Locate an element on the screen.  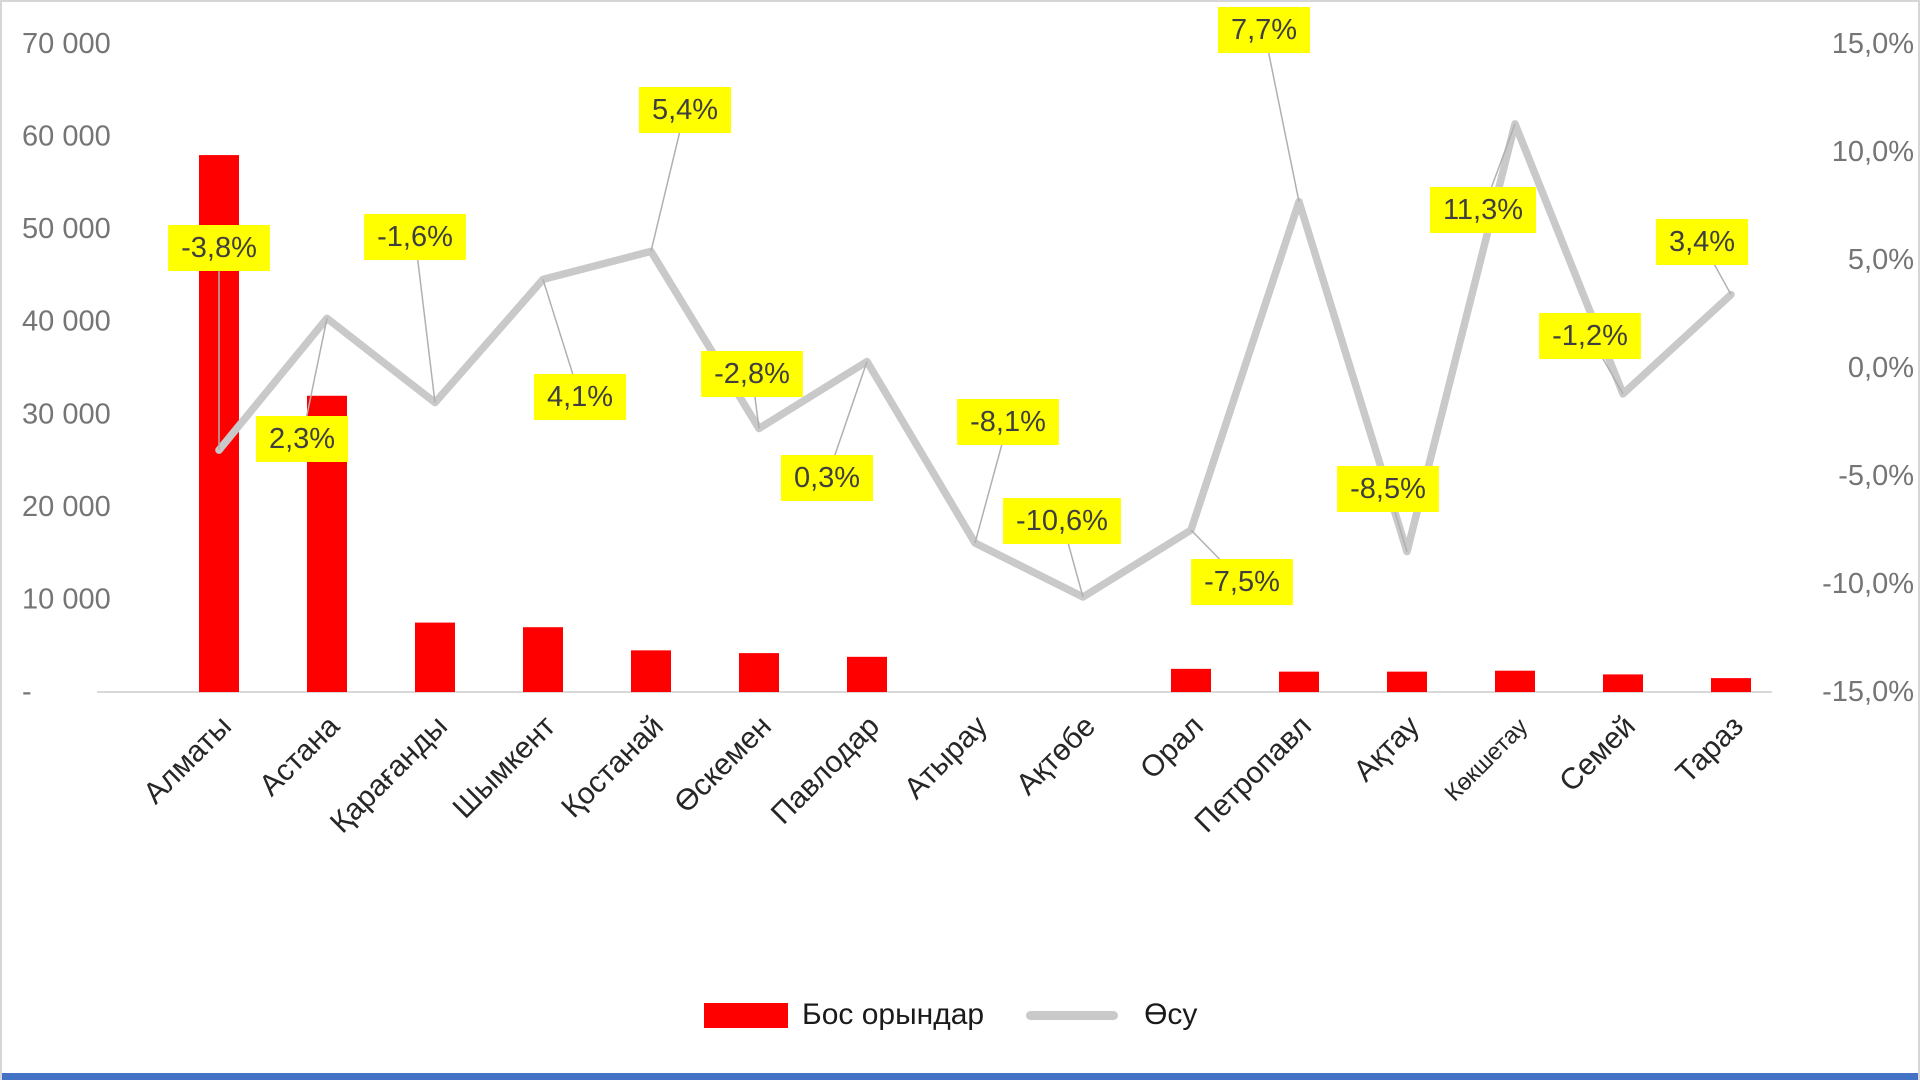
data-label-Тараз: 3,4% is located at coordinates (1702, 242).